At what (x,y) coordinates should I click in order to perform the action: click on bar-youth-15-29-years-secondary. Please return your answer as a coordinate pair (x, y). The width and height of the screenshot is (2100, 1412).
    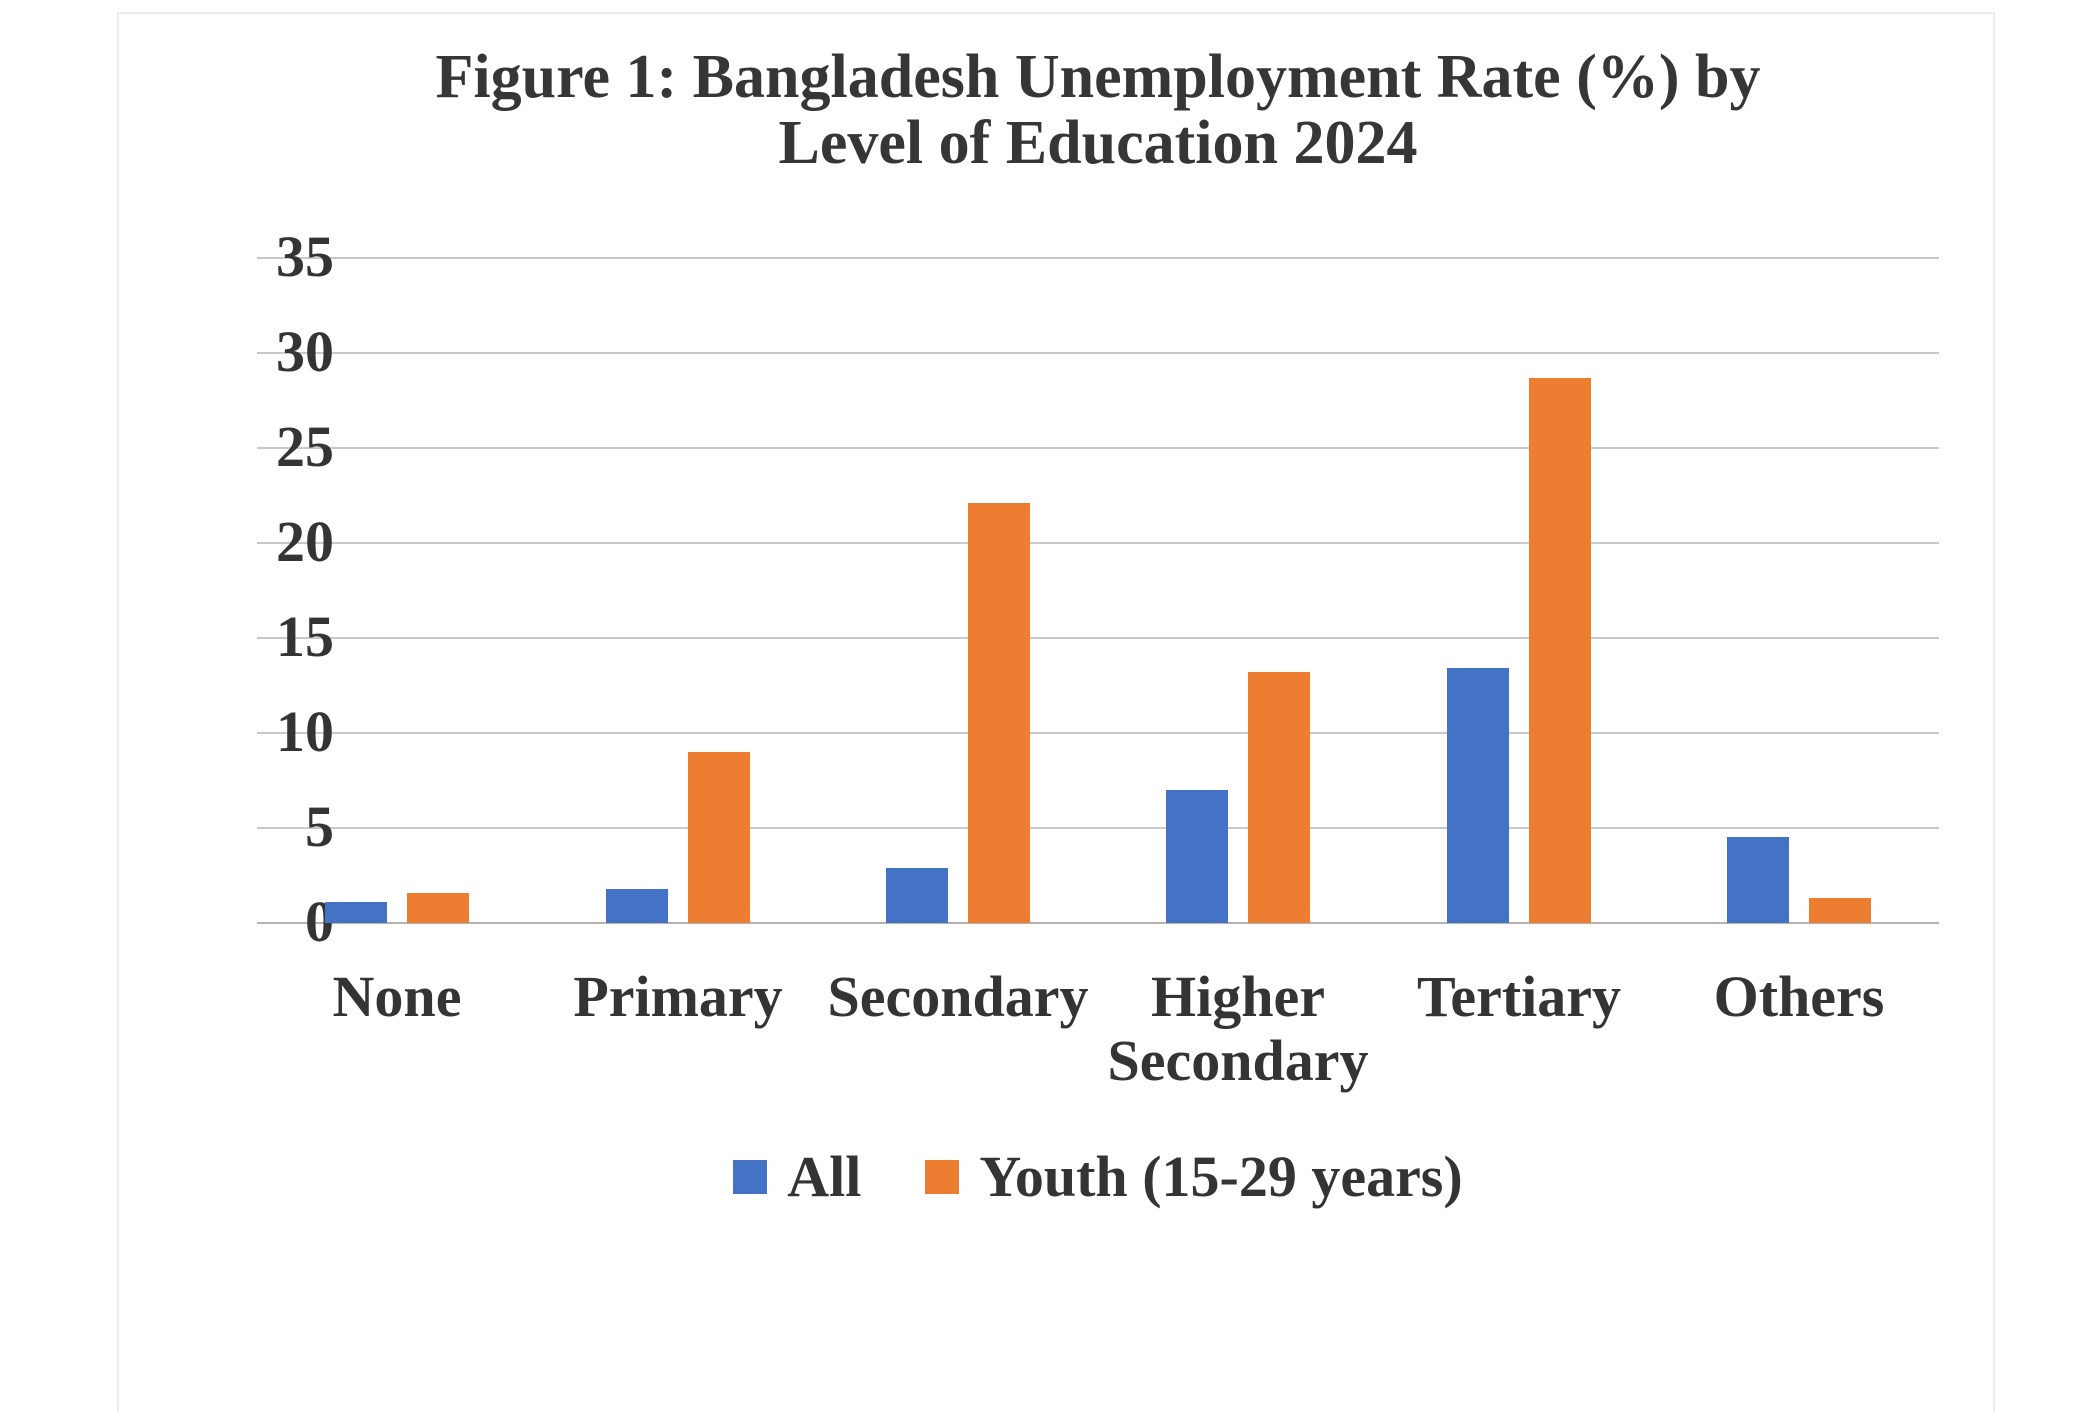
    Looking at the image, I should click on (999, 713).